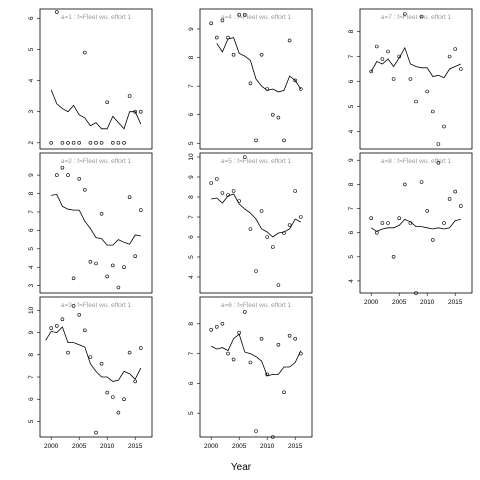 This screenshot has height=480, width=480. Describe the element at coordinates (31, 332) in the screenshot. I see `y-tick-label: 9` at that location.